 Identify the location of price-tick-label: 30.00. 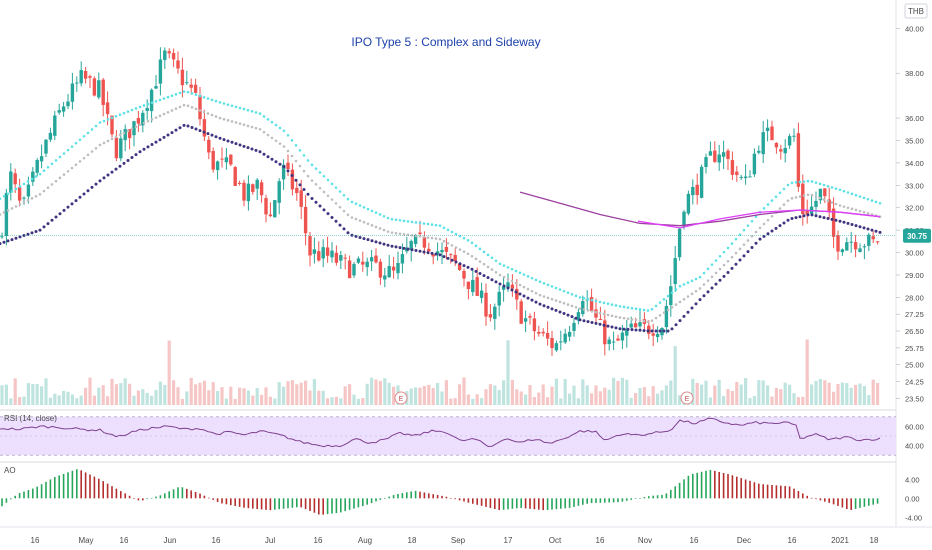
(914, 253).